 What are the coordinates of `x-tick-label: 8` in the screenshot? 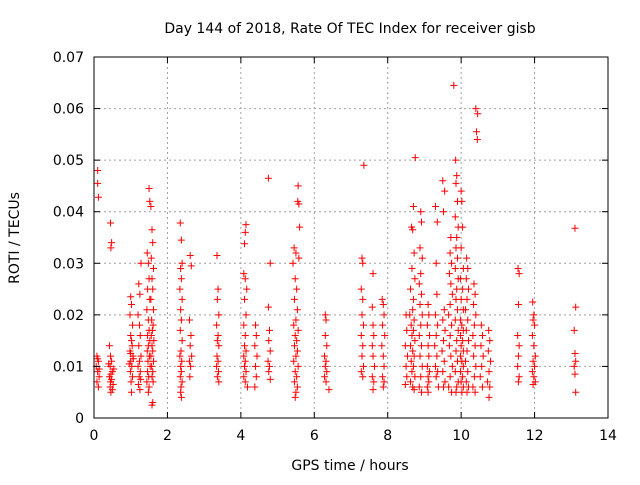 It's located at (387, 436).